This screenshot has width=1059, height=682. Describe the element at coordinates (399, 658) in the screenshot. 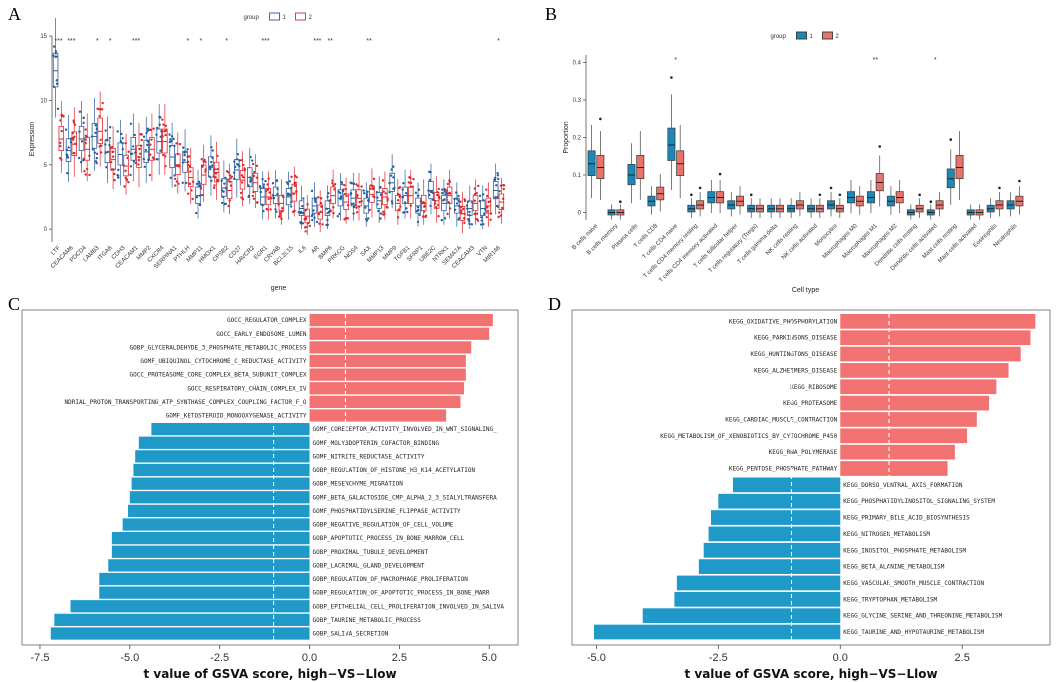

I see `x-tick-label: 2.5` at that location.